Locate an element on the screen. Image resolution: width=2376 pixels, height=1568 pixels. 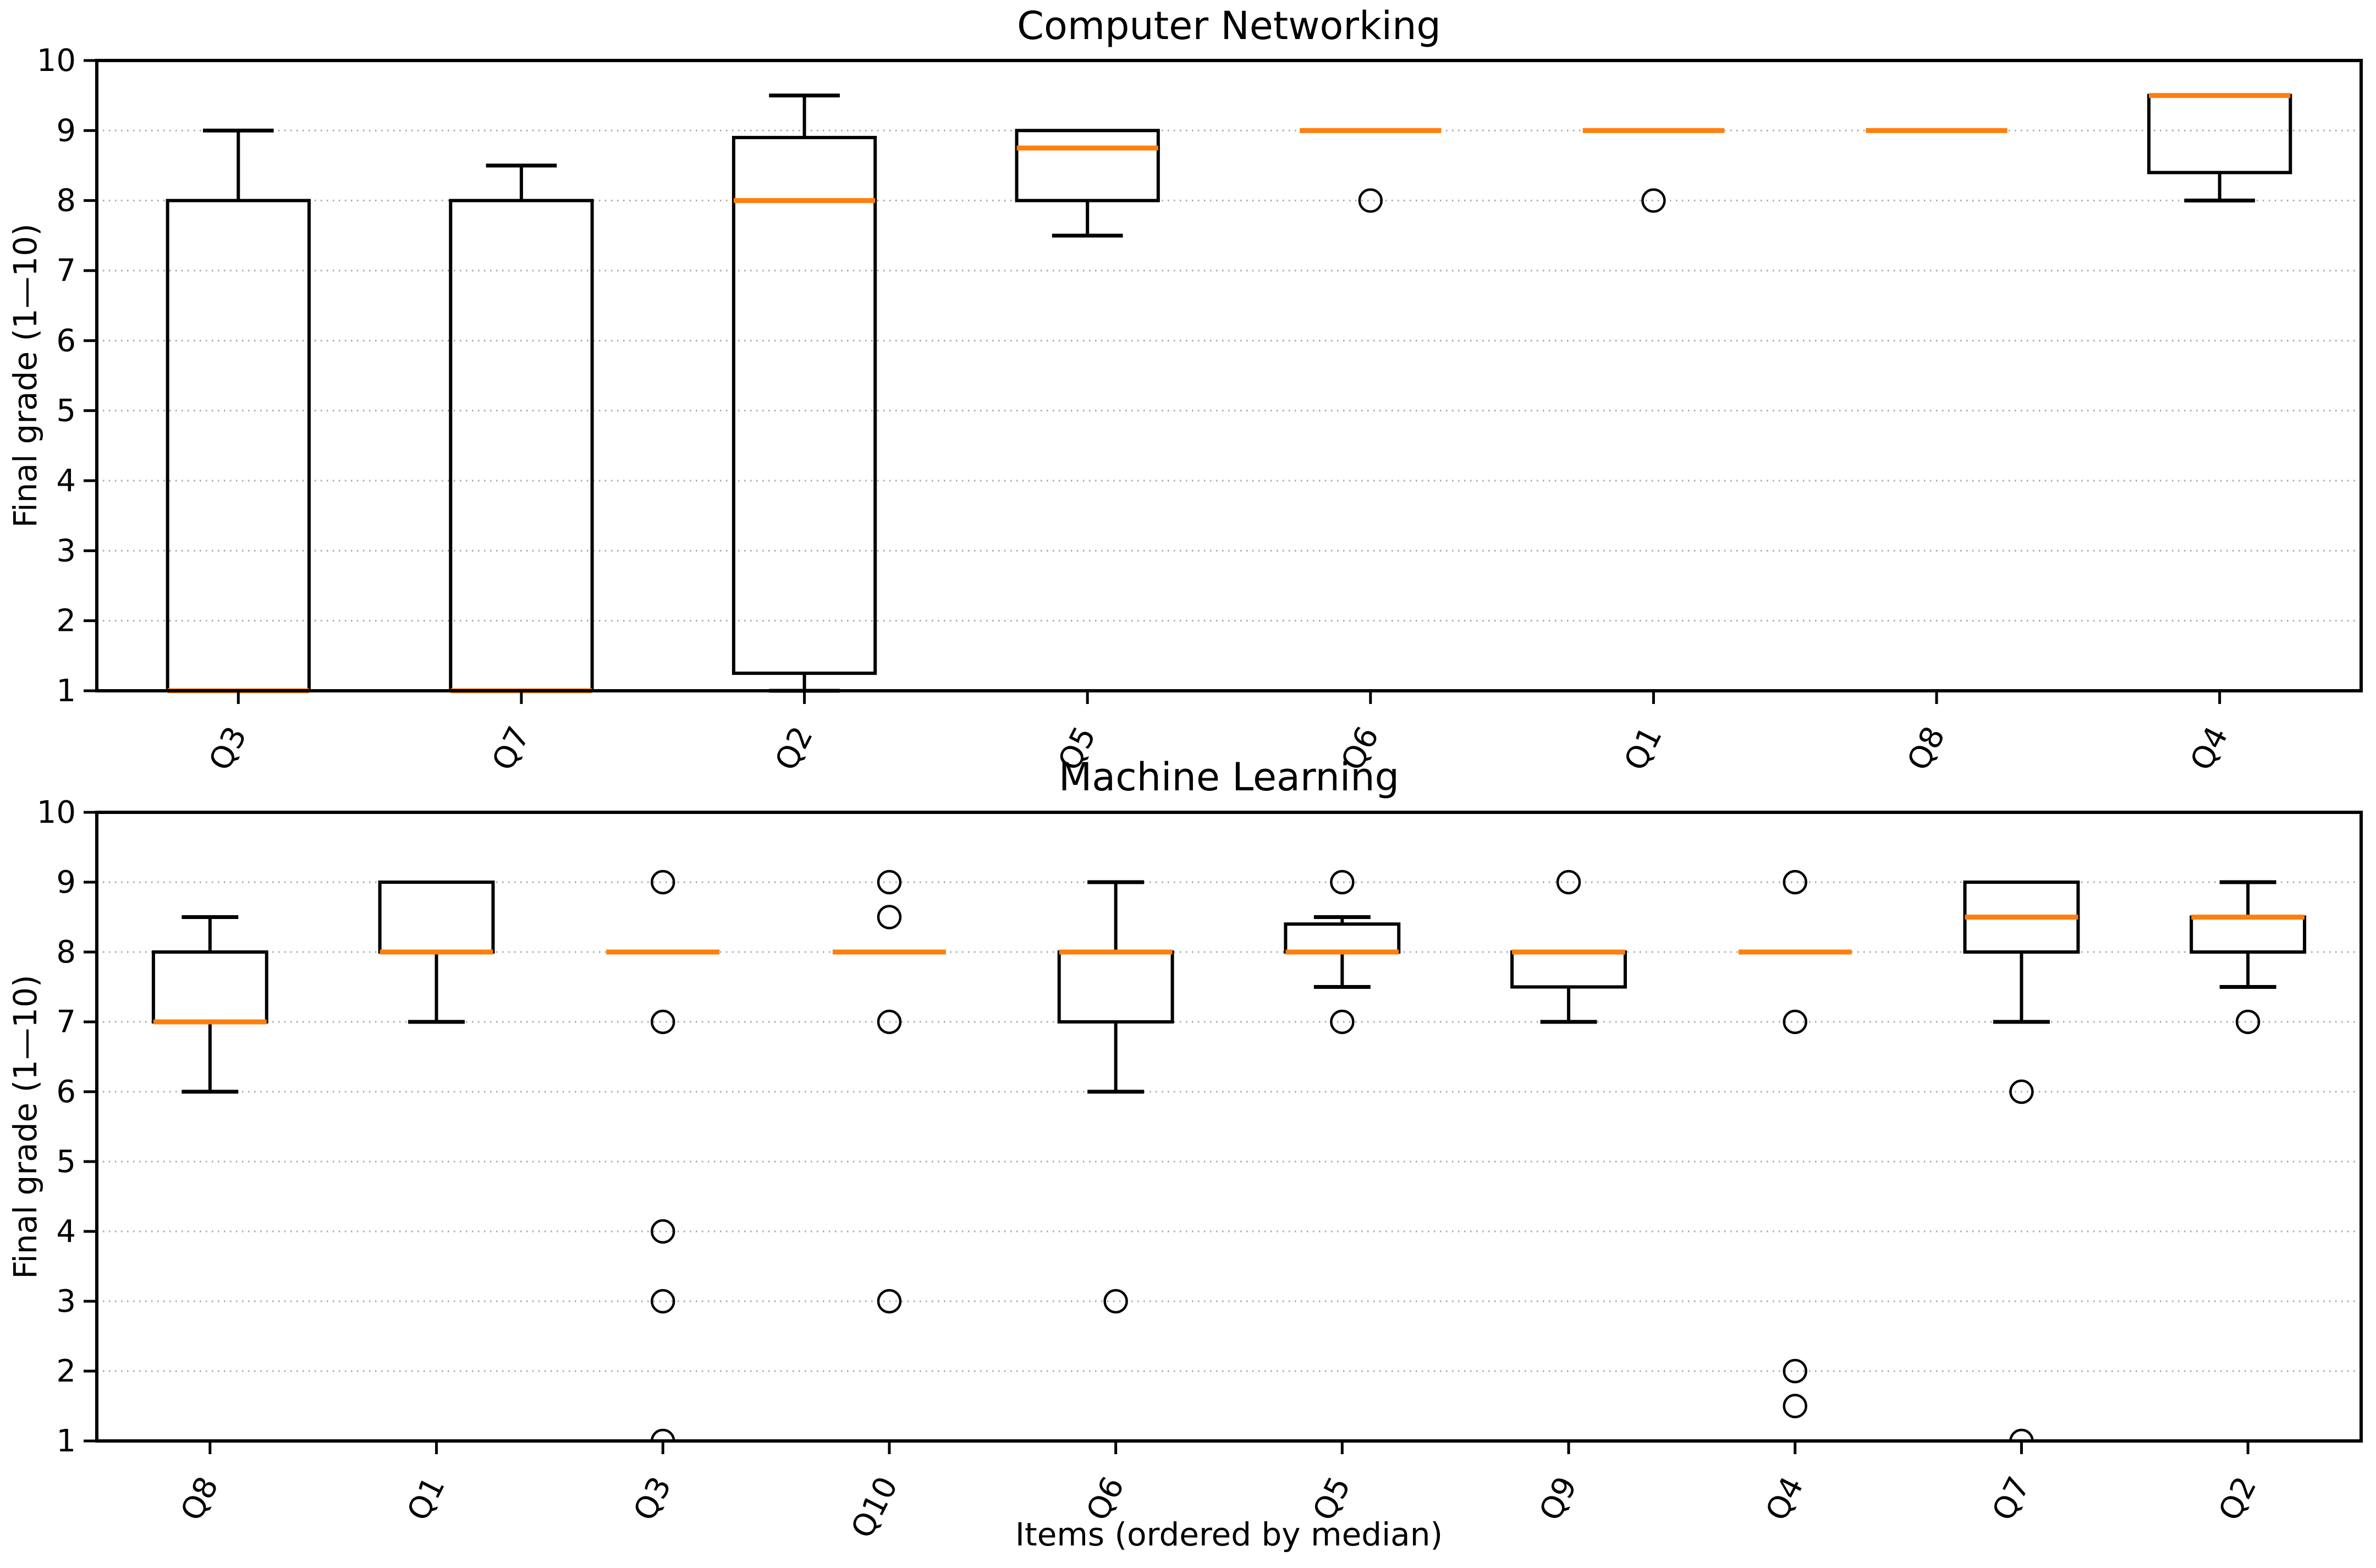
x-axis-ticks: Q8 Q1 Q3 Q10 Q6 Q5 Q9 Q4 Q7 Q2 is located at coordinates (1219, 1493).